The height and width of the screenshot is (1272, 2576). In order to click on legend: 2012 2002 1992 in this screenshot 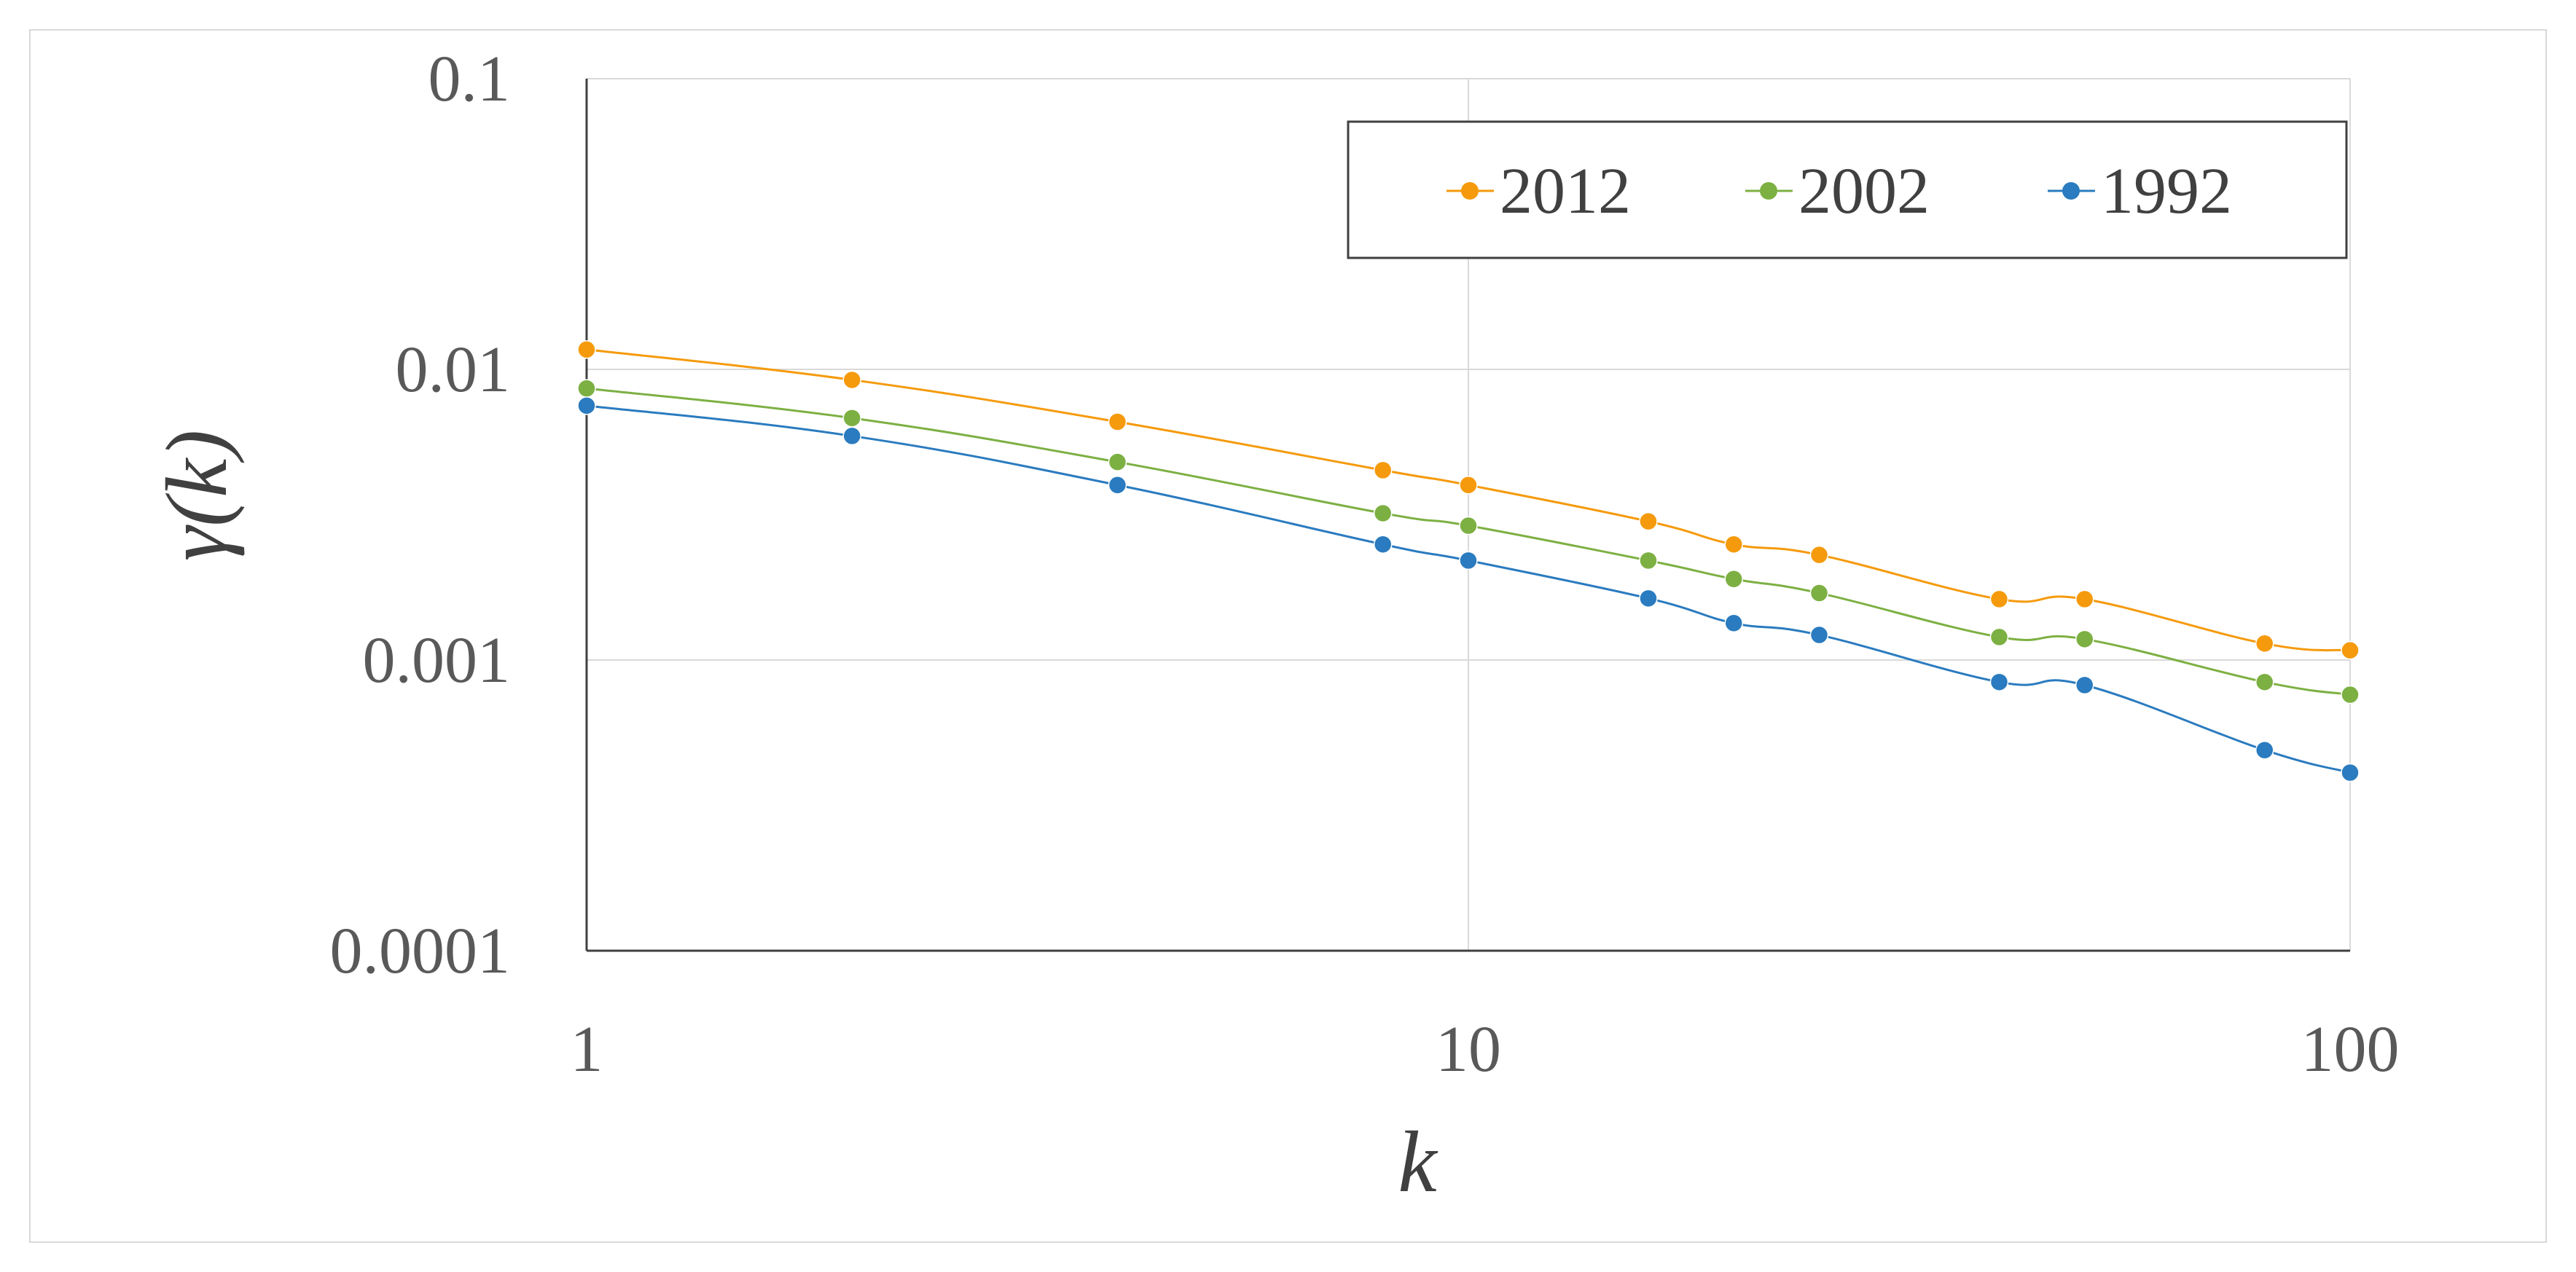, I will do `click(1847, 189)`.